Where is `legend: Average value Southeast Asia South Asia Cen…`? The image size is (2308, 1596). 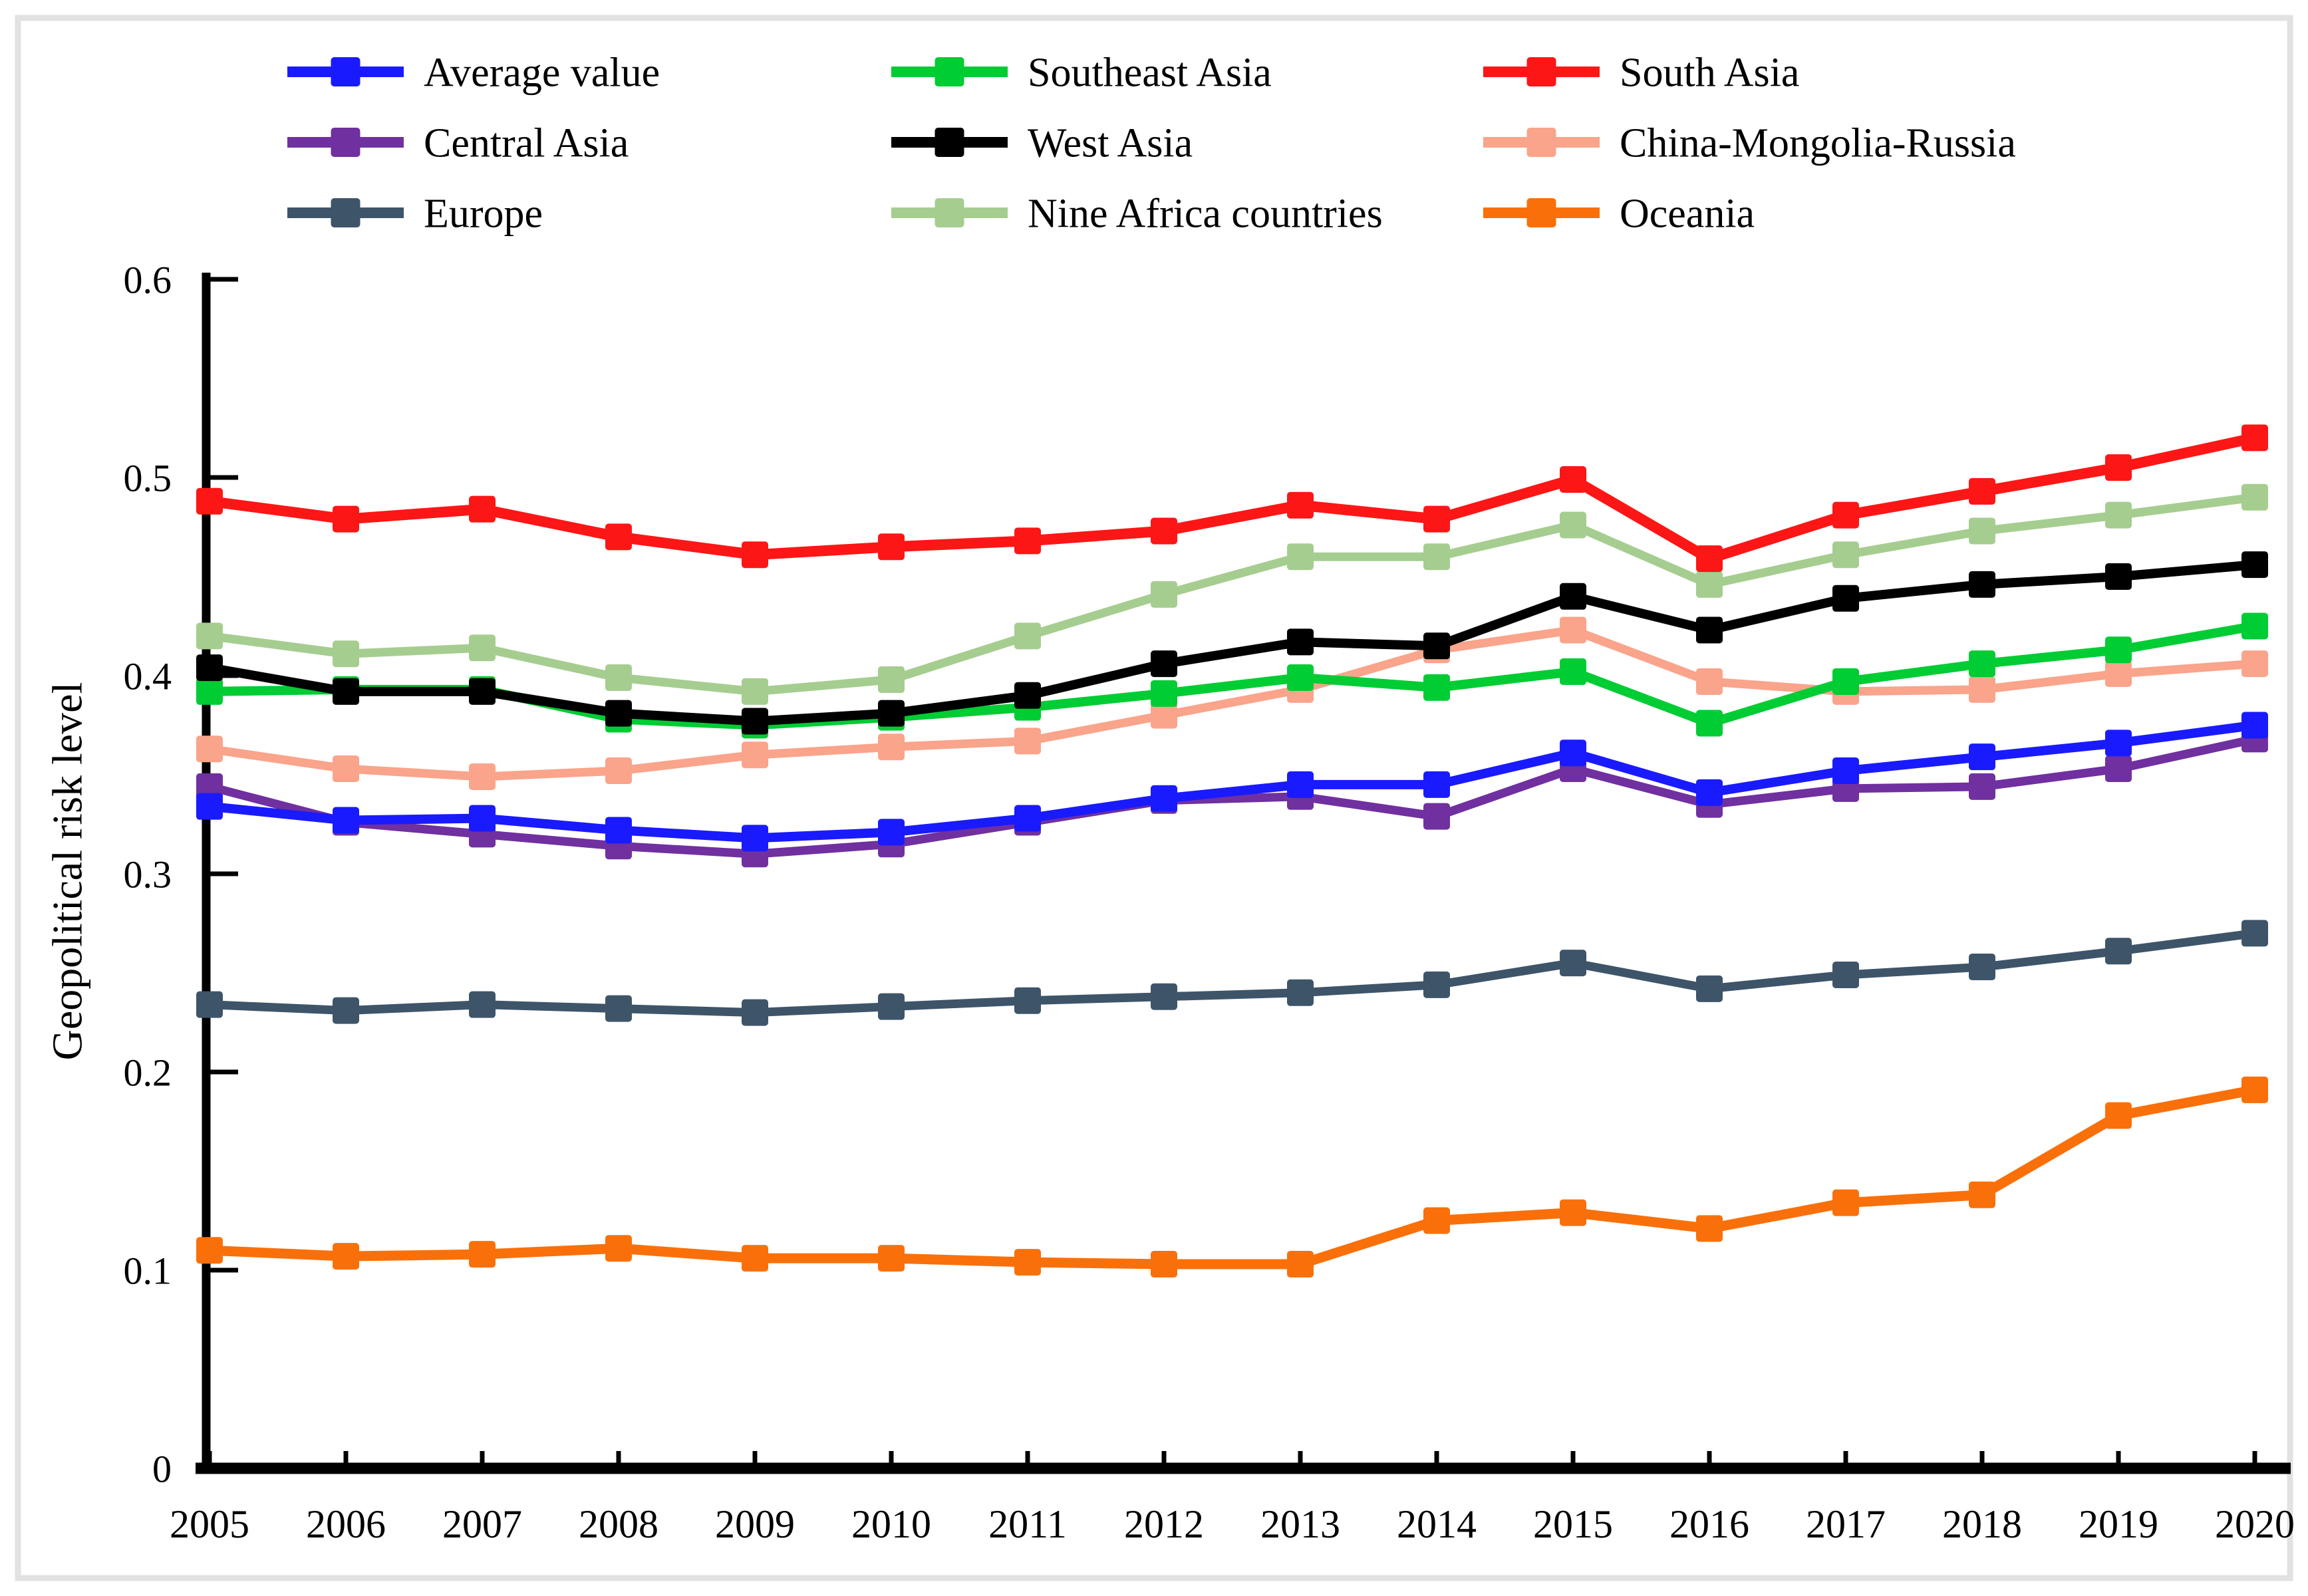 legend: Average value Southeast Asia South Asia Cen… is located at coordinates (1151, 144).